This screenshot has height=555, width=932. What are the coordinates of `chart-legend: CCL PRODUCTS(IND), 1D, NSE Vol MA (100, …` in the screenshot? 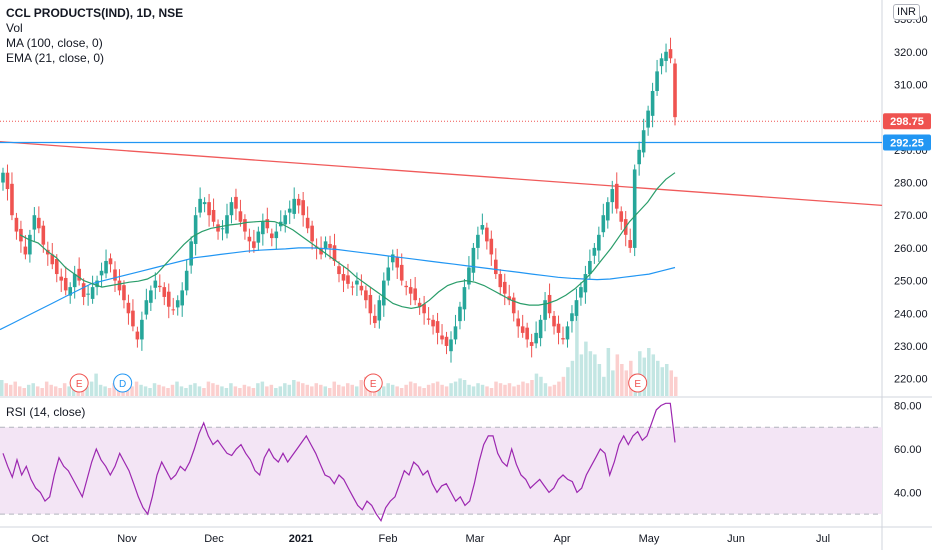 It's located at (94, 36).